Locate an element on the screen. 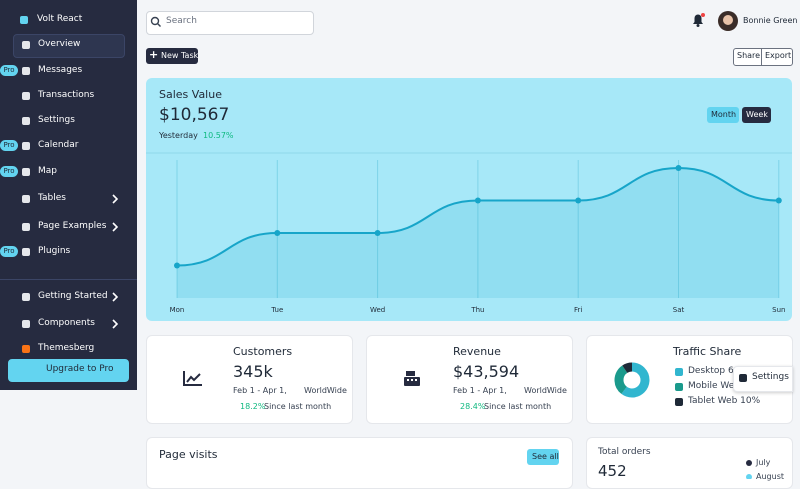  nav-item: Components is located at coordinates (66, 323).